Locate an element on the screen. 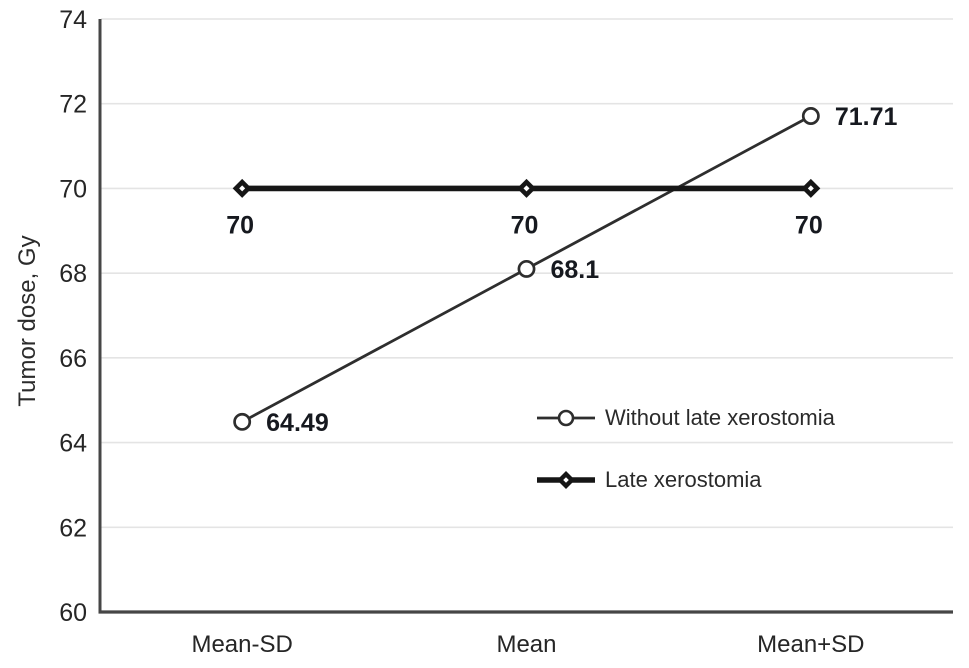 The width and height of the screenshot is (969, 668). data-point-label: 71.71 is located at coordinates (866, 117).